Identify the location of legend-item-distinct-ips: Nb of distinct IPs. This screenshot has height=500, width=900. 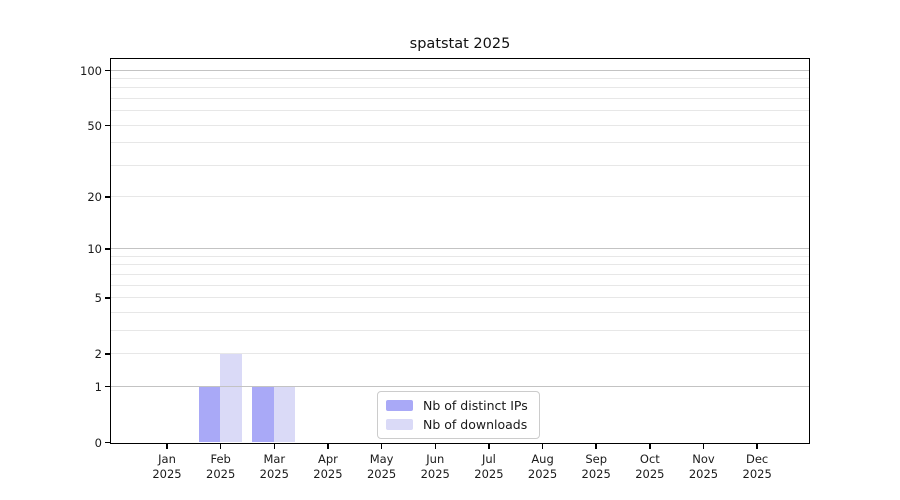
(457, 405).